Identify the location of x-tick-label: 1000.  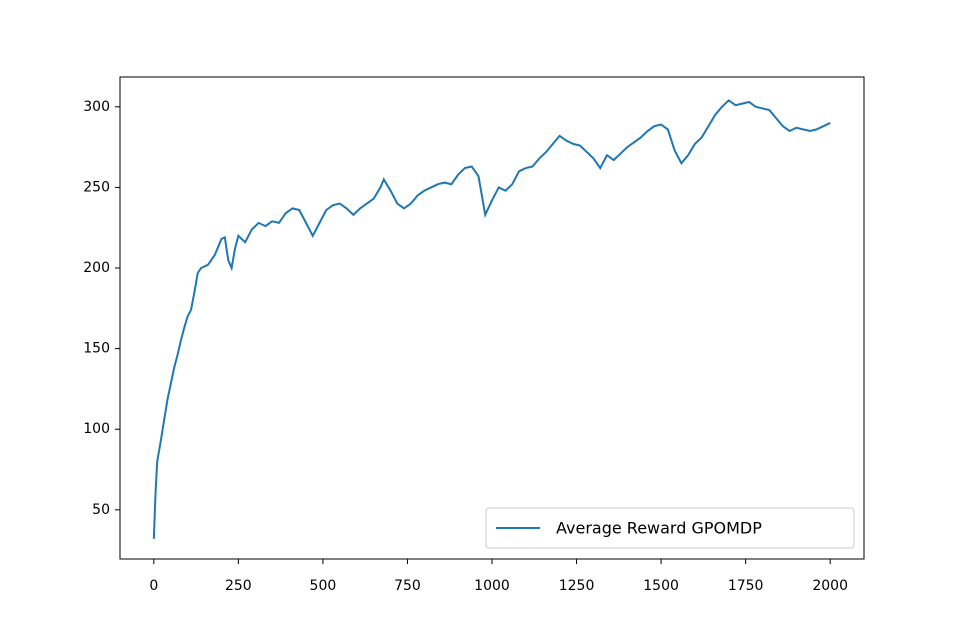
(492, 586).